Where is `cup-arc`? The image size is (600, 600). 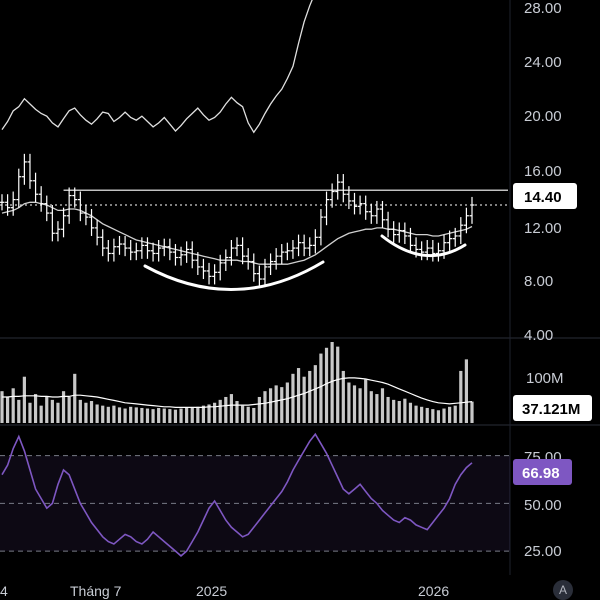 cup-arc is located at coordinates (234, 276).